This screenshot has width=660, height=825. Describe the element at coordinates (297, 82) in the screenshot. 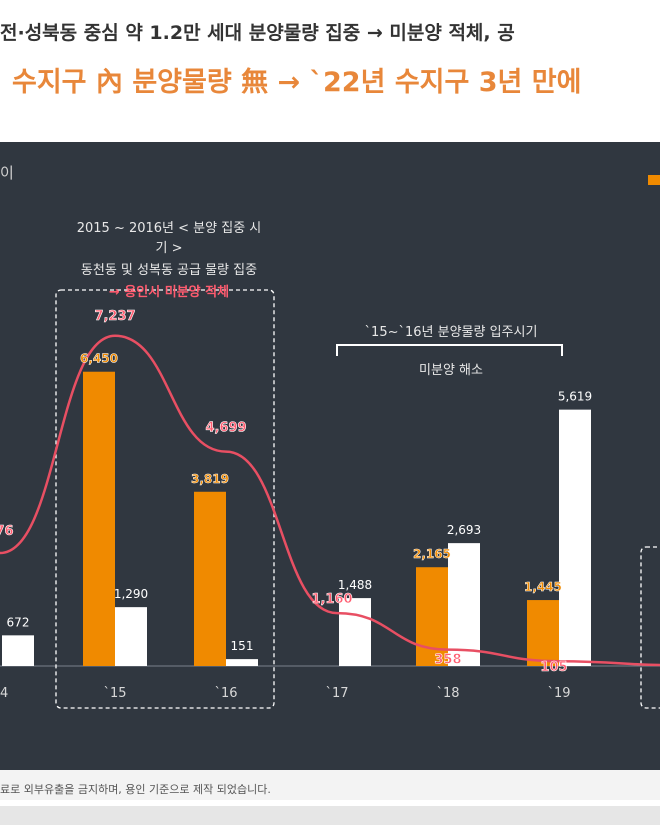

I see `subheadline: 수지구 內 분양물량 無 → `22년 수지구 3년 만에` at that location.